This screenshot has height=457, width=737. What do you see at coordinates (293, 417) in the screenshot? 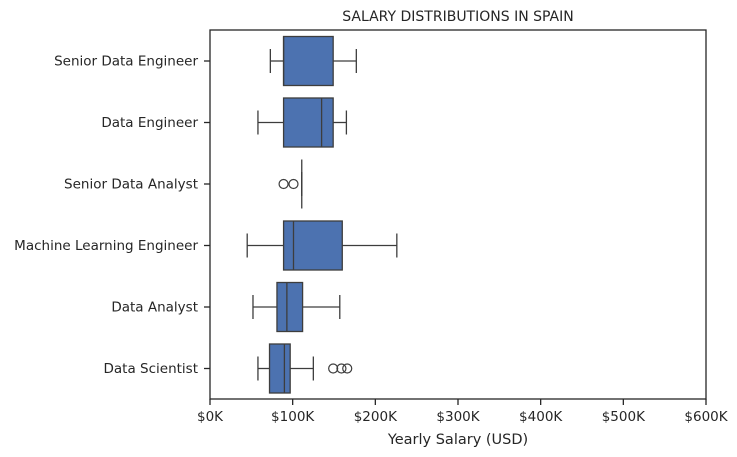
I see `x-tick-label: $100K` at bounding box center [293, 417].